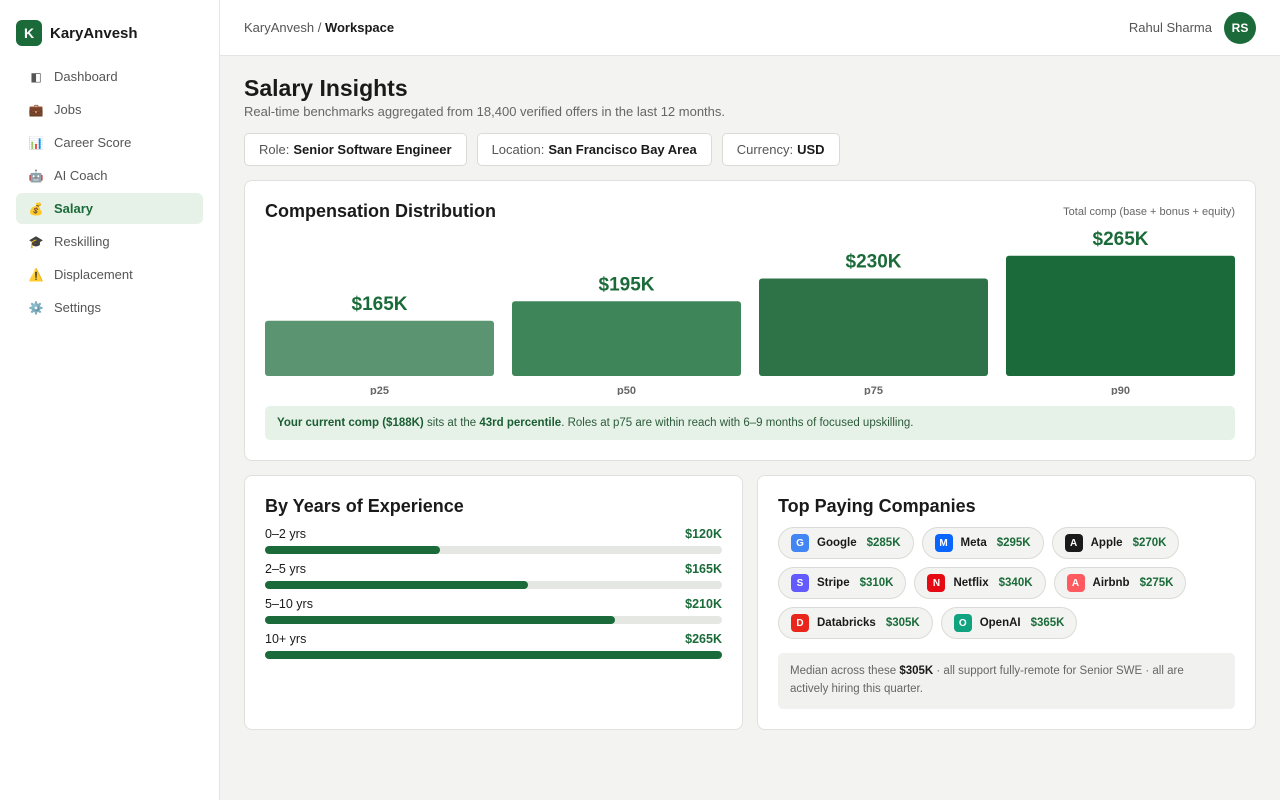 This screenshot has width=1280, height=800. Describe the element at coordinates (93, 142) in the screenshot. I see `nav-label: Career Score` at that location.